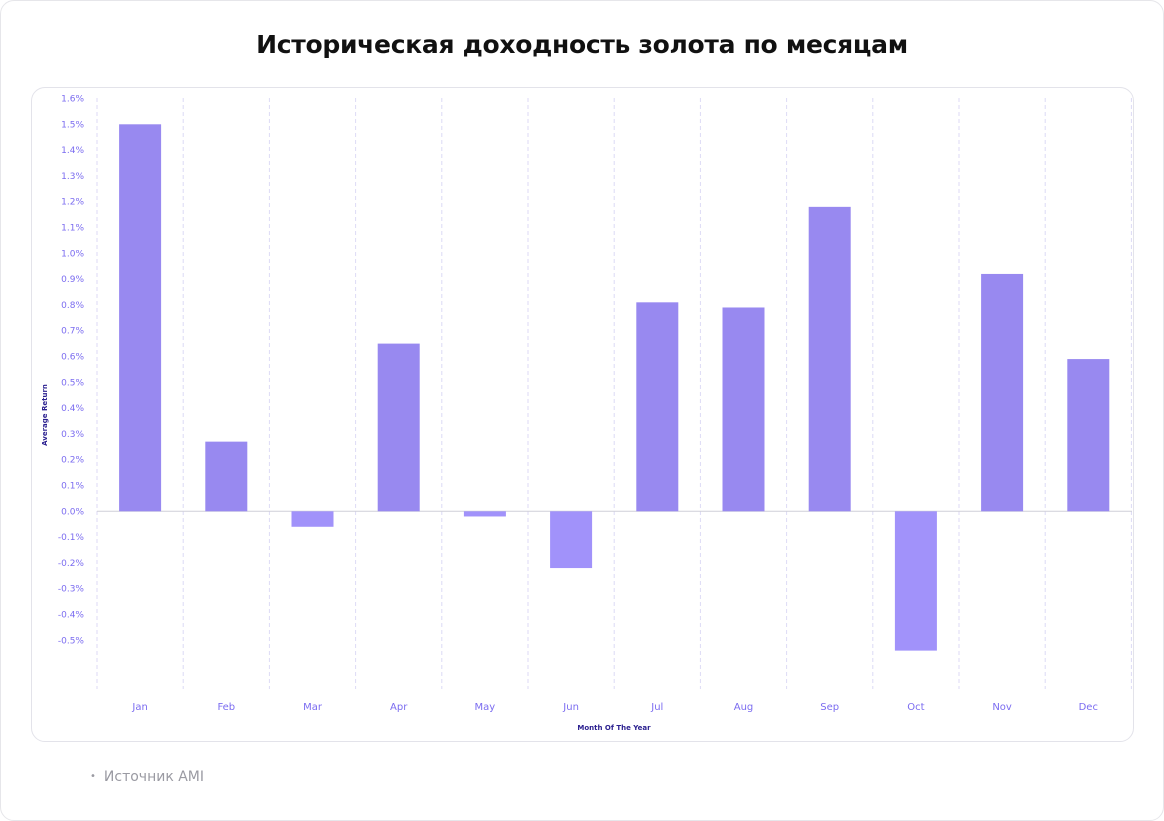 The width and height of the screenshot is (1164, 821). What do you see at coordinates (72, 125) in the screenshot?
I see `y-tick-label: 1.5%` at bounding box center [72, 125].